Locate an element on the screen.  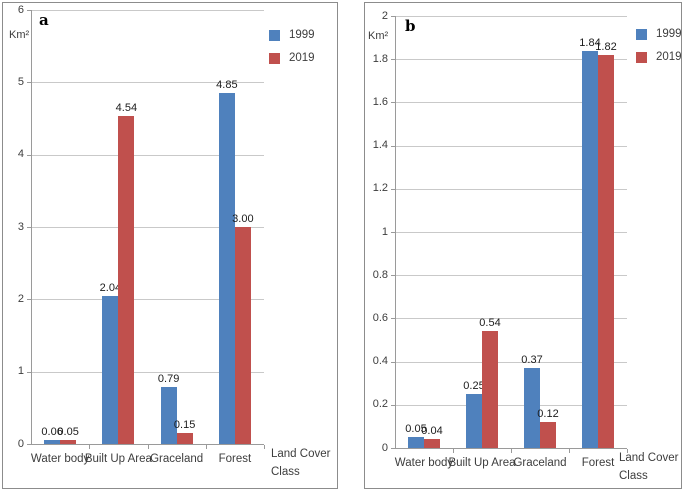
x-axis-title-b: Land Cover Class is located at coordinates (649, 467).